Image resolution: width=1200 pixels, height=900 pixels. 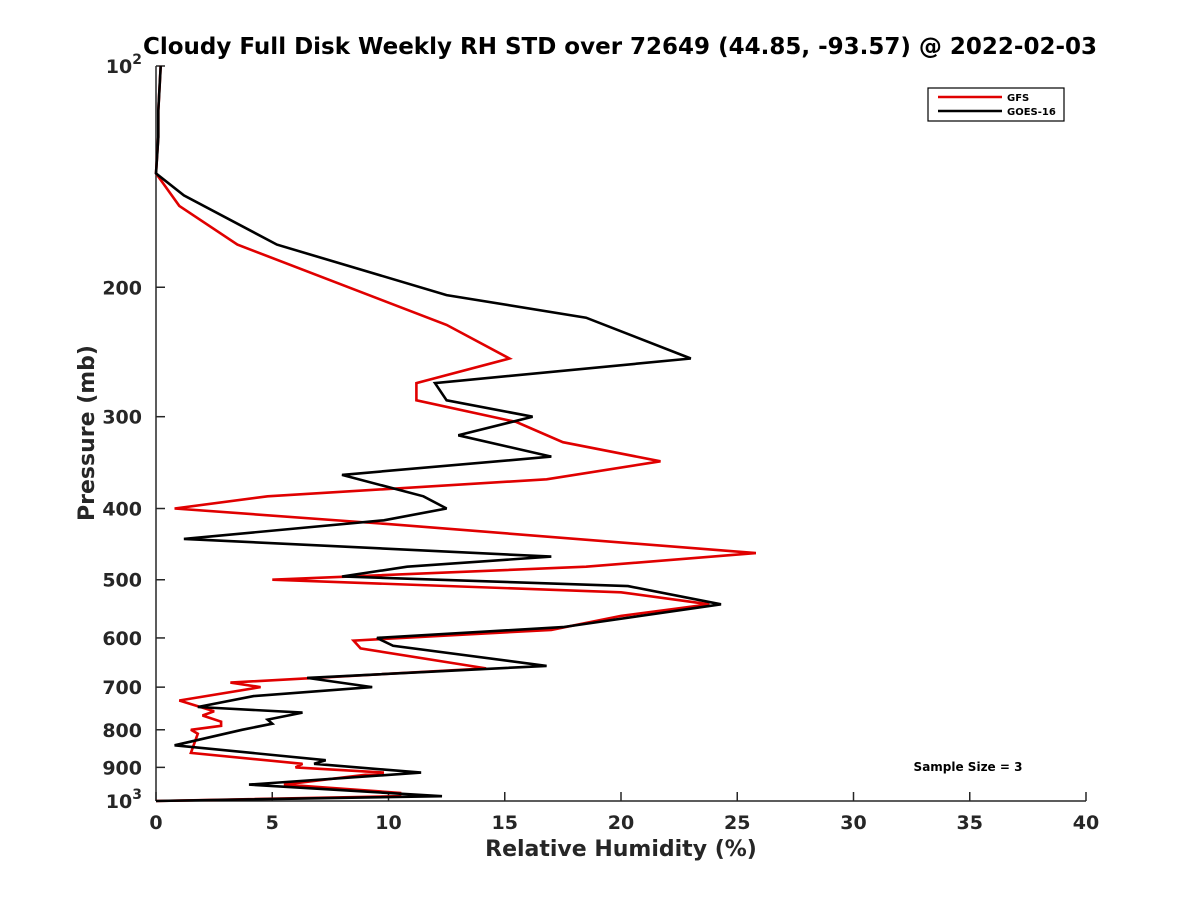 I want to click on x-tick-label: 5, so click(x=272, y=823).